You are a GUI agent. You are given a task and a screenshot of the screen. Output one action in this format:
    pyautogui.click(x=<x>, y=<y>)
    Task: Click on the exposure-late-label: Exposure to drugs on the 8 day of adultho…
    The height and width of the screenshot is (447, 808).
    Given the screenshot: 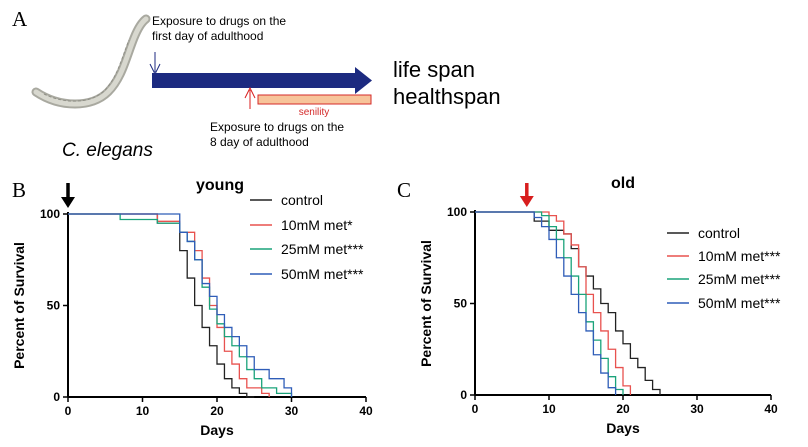 What is the action you would take?
    pyautogui.click(x=277, y=134)
    